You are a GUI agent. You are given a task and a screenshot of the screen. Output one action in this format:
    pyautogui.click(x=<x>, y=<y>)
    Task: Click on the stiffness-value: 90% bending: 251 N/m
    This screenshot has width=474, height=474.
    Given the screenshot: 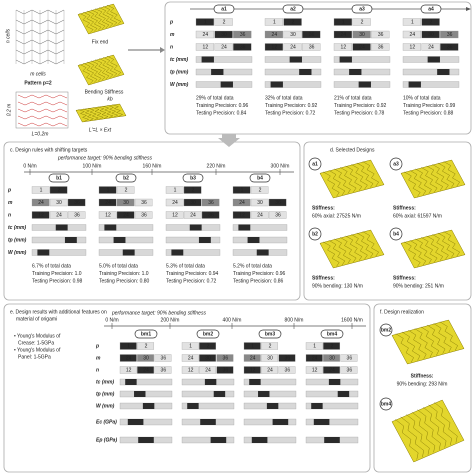 What is the action you would take?
    pyautogui.click(x=418, y=286)
    